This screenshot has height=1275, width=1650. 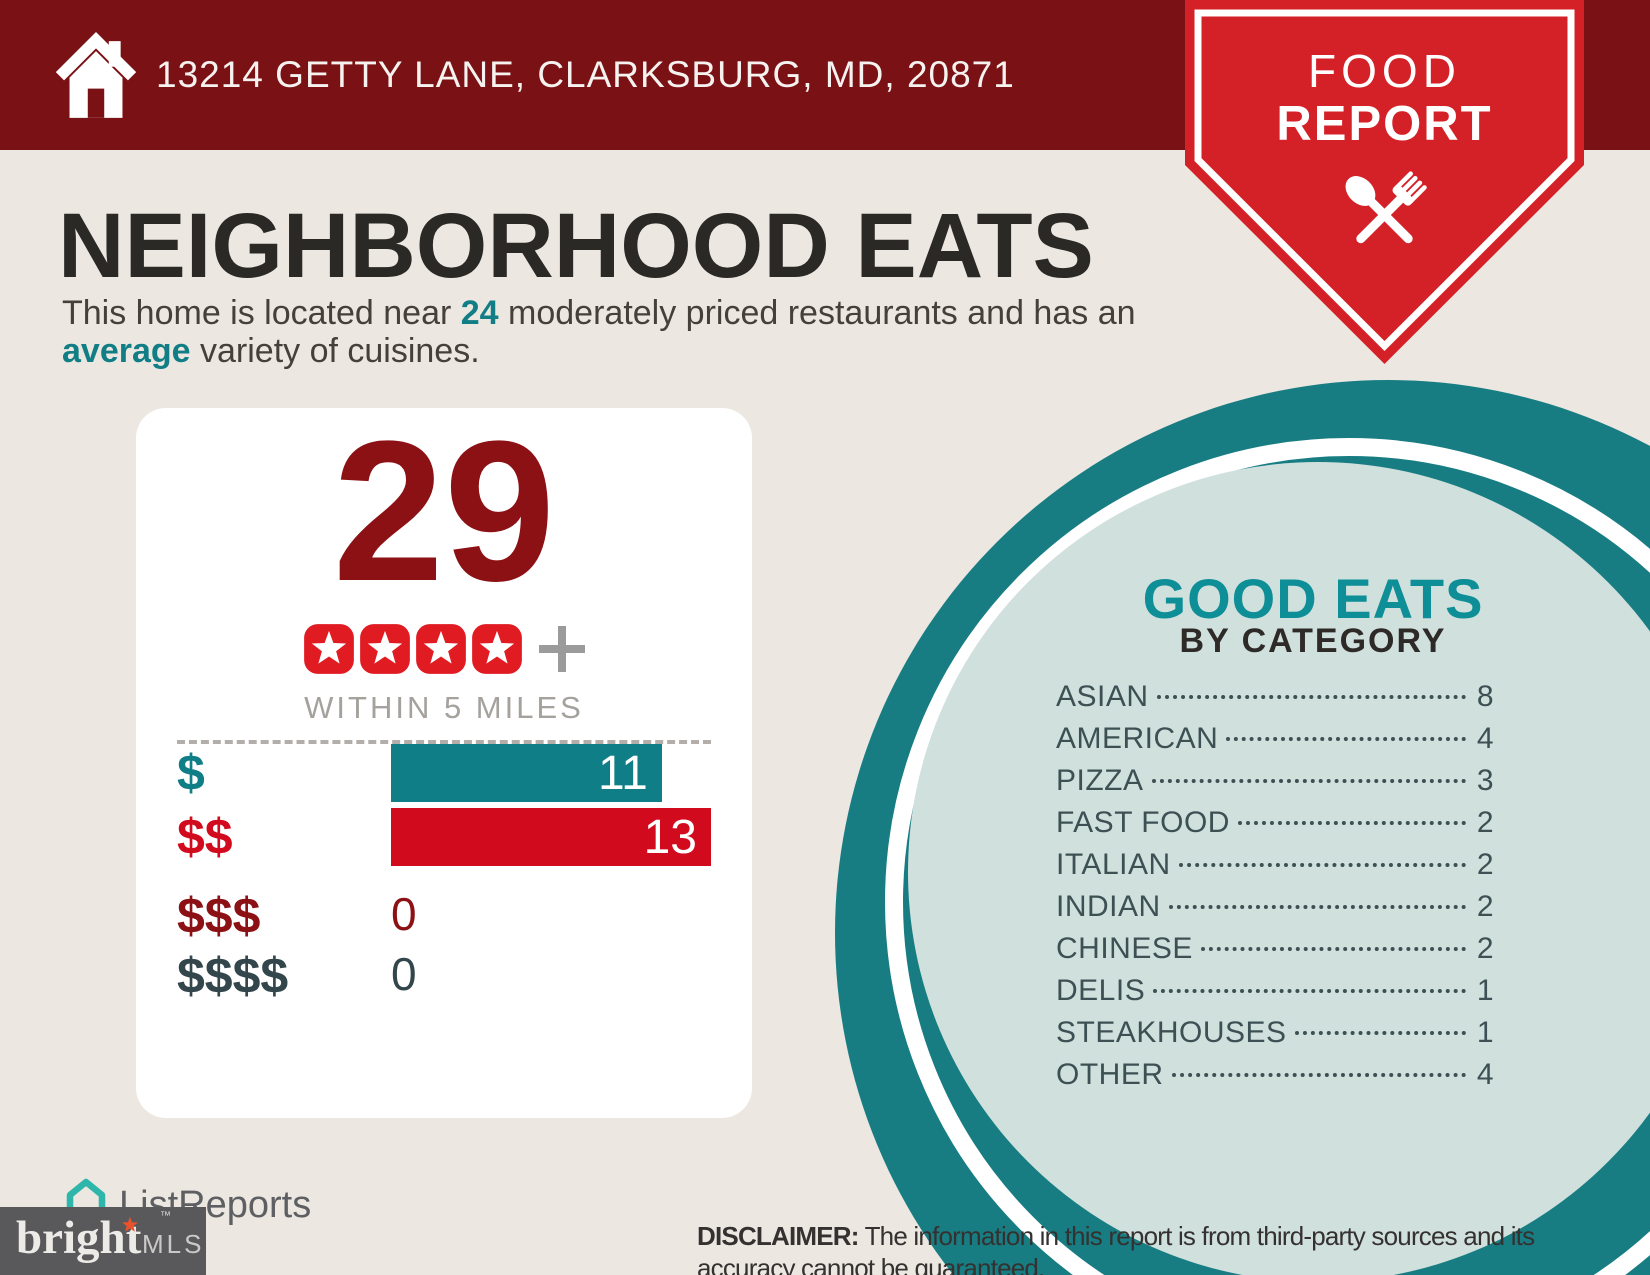 What do you see at coordinates (1143, 822) in the screenshot?
I see `category-label: FAST FOOD` at bounding box center [1143, 822].